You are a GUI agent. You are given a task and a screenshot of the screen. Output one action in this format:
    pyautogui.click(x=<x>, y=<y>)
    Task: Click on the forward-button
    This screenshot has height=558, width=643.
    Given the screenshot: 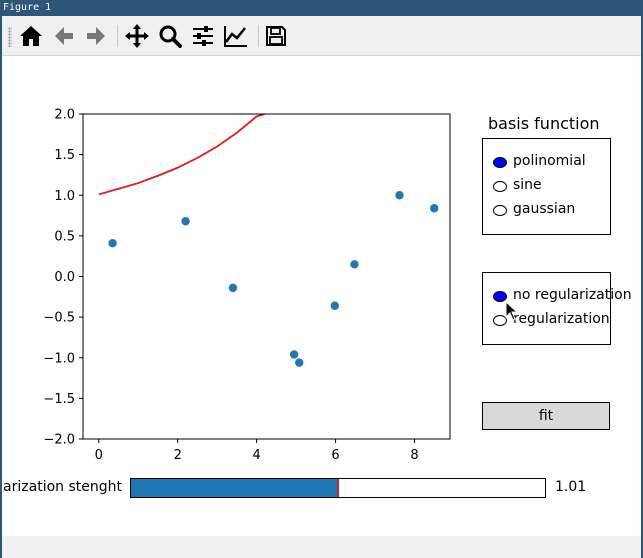 What is the action you would take?
    pyautogui.click(x=96, y=36)
    